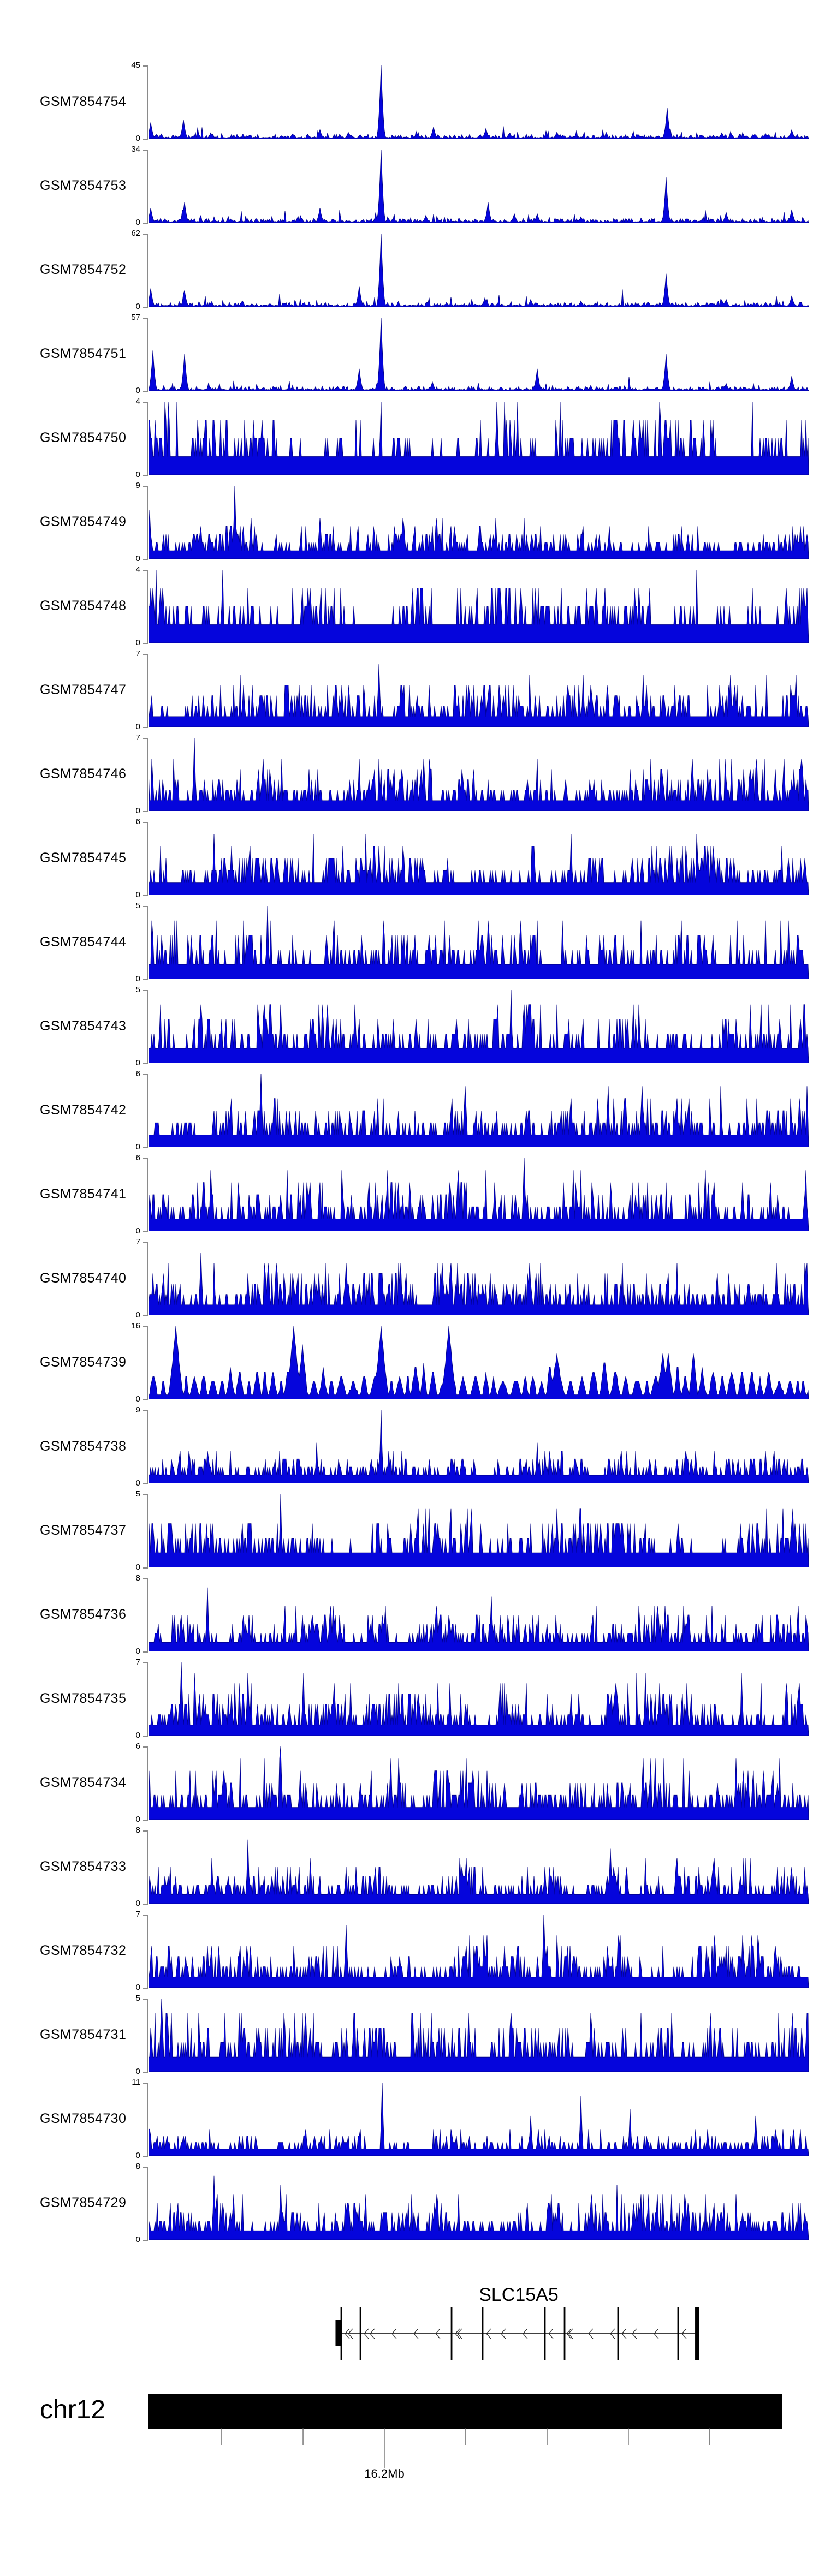 The height and width of the screenshot is (2576, 819). I want to click on y-axis-max-label: 16, so click(135, 1326).